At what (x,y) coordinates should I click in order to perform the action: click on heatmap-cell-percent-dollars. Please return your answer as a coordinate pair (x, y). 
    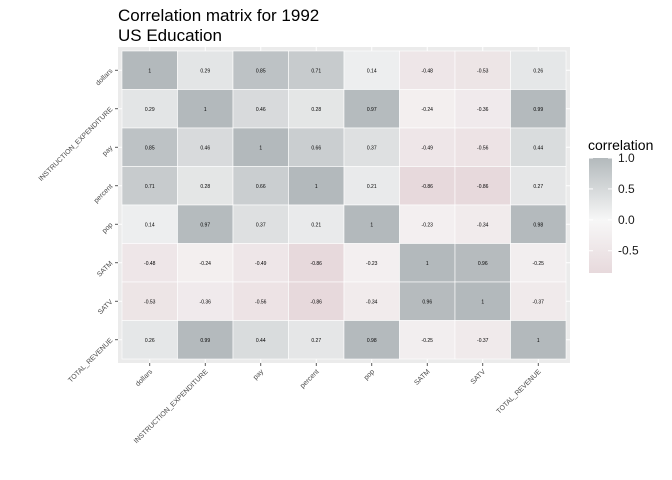
    Looking at the image, I should click on (149, 186).